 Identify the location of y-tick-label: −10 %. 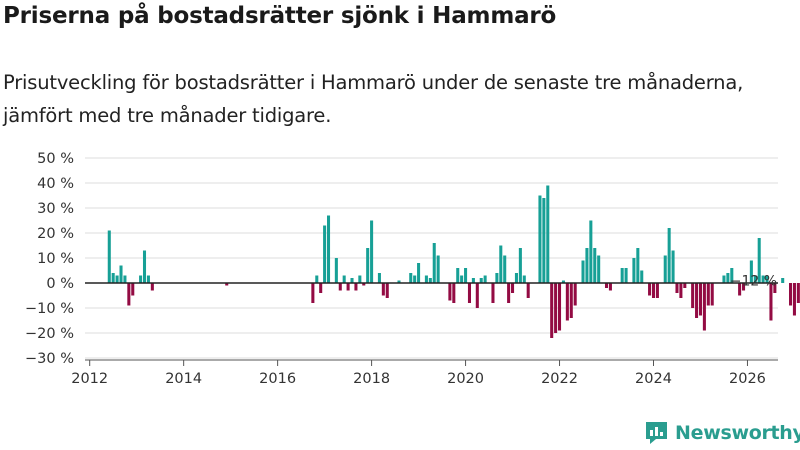
(49, 309).